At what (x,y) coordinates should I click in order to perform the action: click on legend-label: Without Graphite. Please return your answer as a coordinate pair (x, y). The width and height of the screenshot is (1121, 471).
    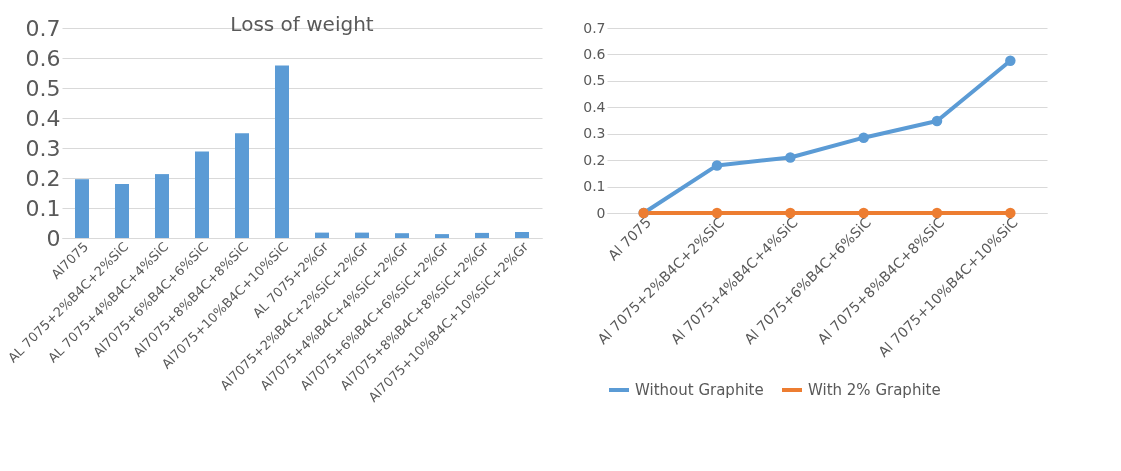
    Looking at the image, I should click on (699, 390).